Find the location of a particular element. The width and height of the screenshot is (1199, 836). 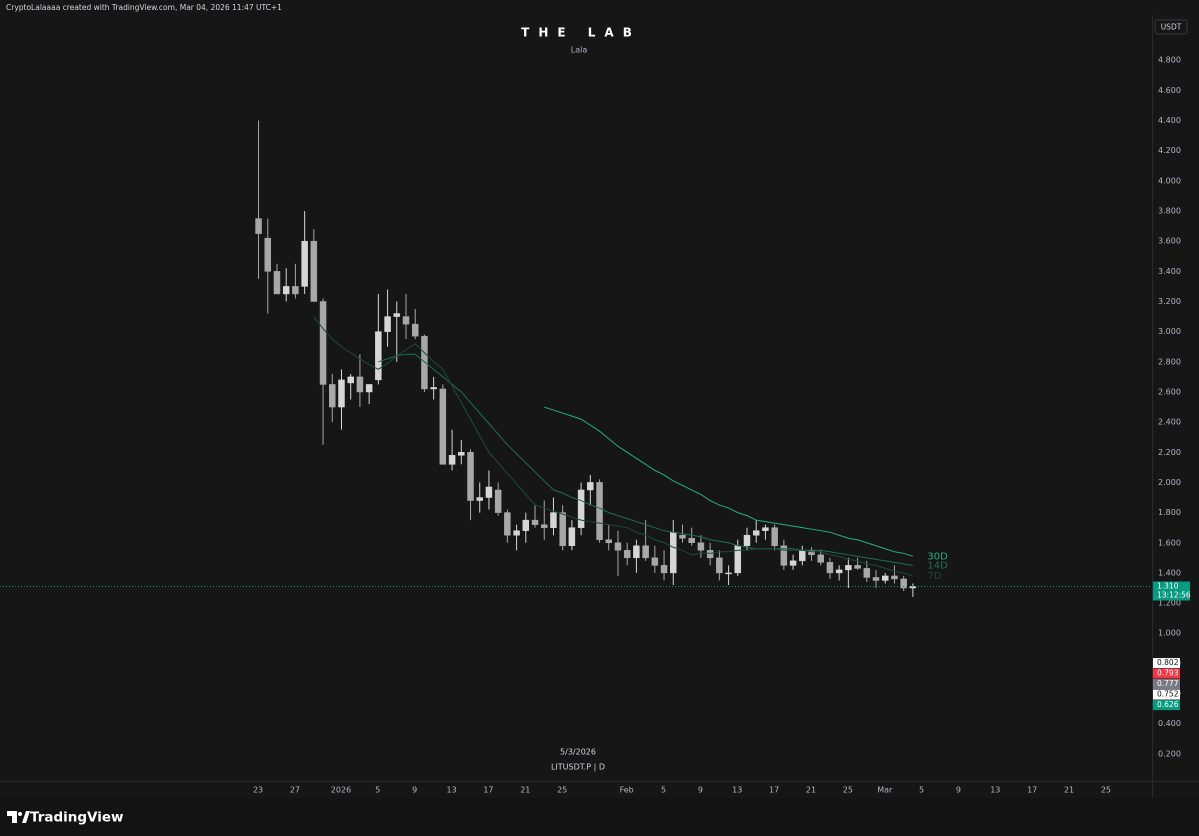

price-marker-label: 0.802 is located at coordinates (1168, 662).